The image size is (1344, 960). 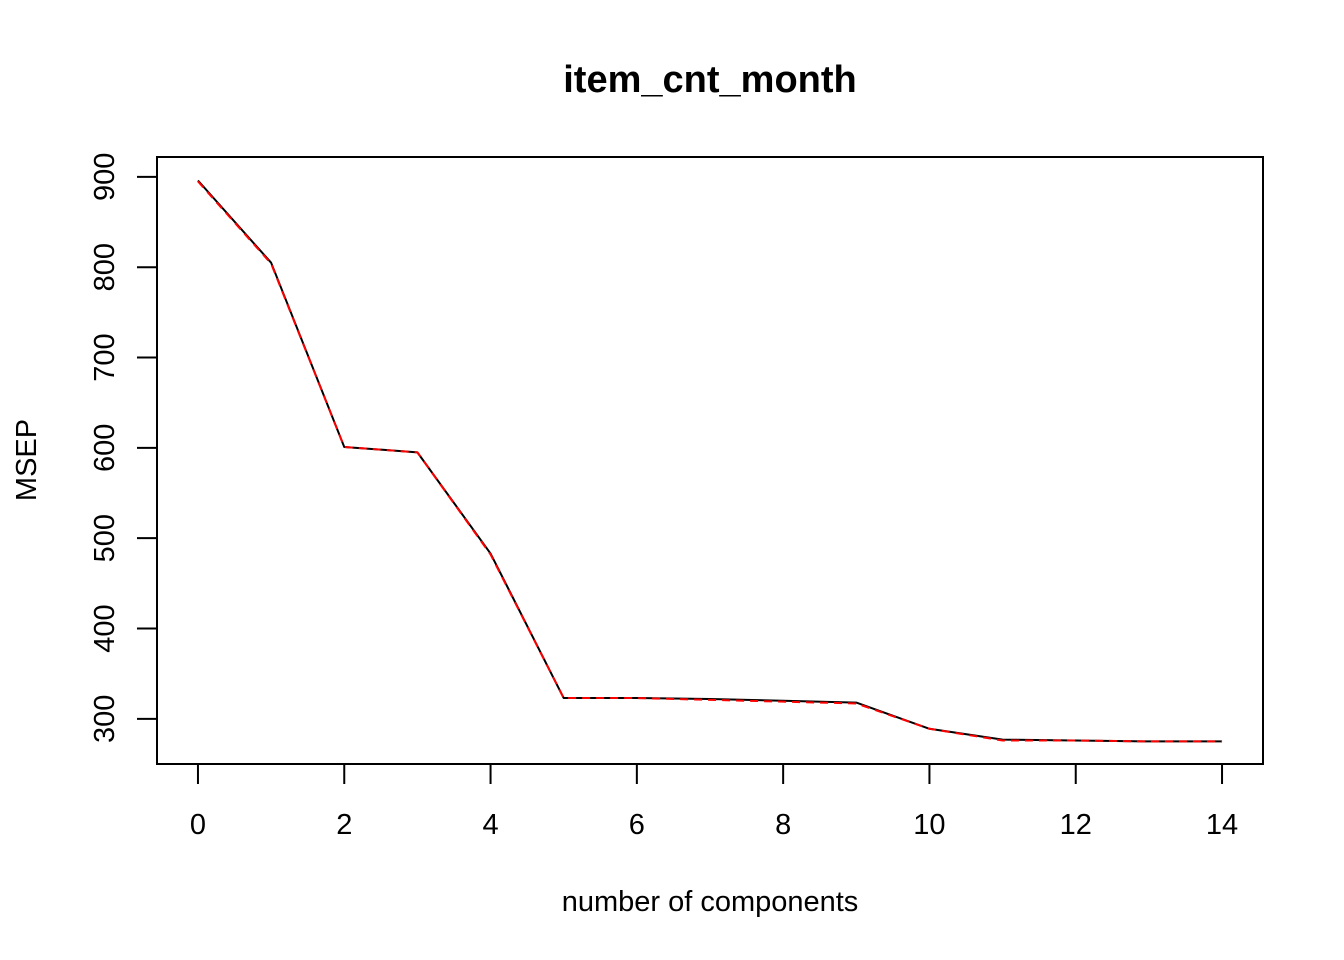 I want to click on y-tick-label: 500, so click(x=105, y=538).